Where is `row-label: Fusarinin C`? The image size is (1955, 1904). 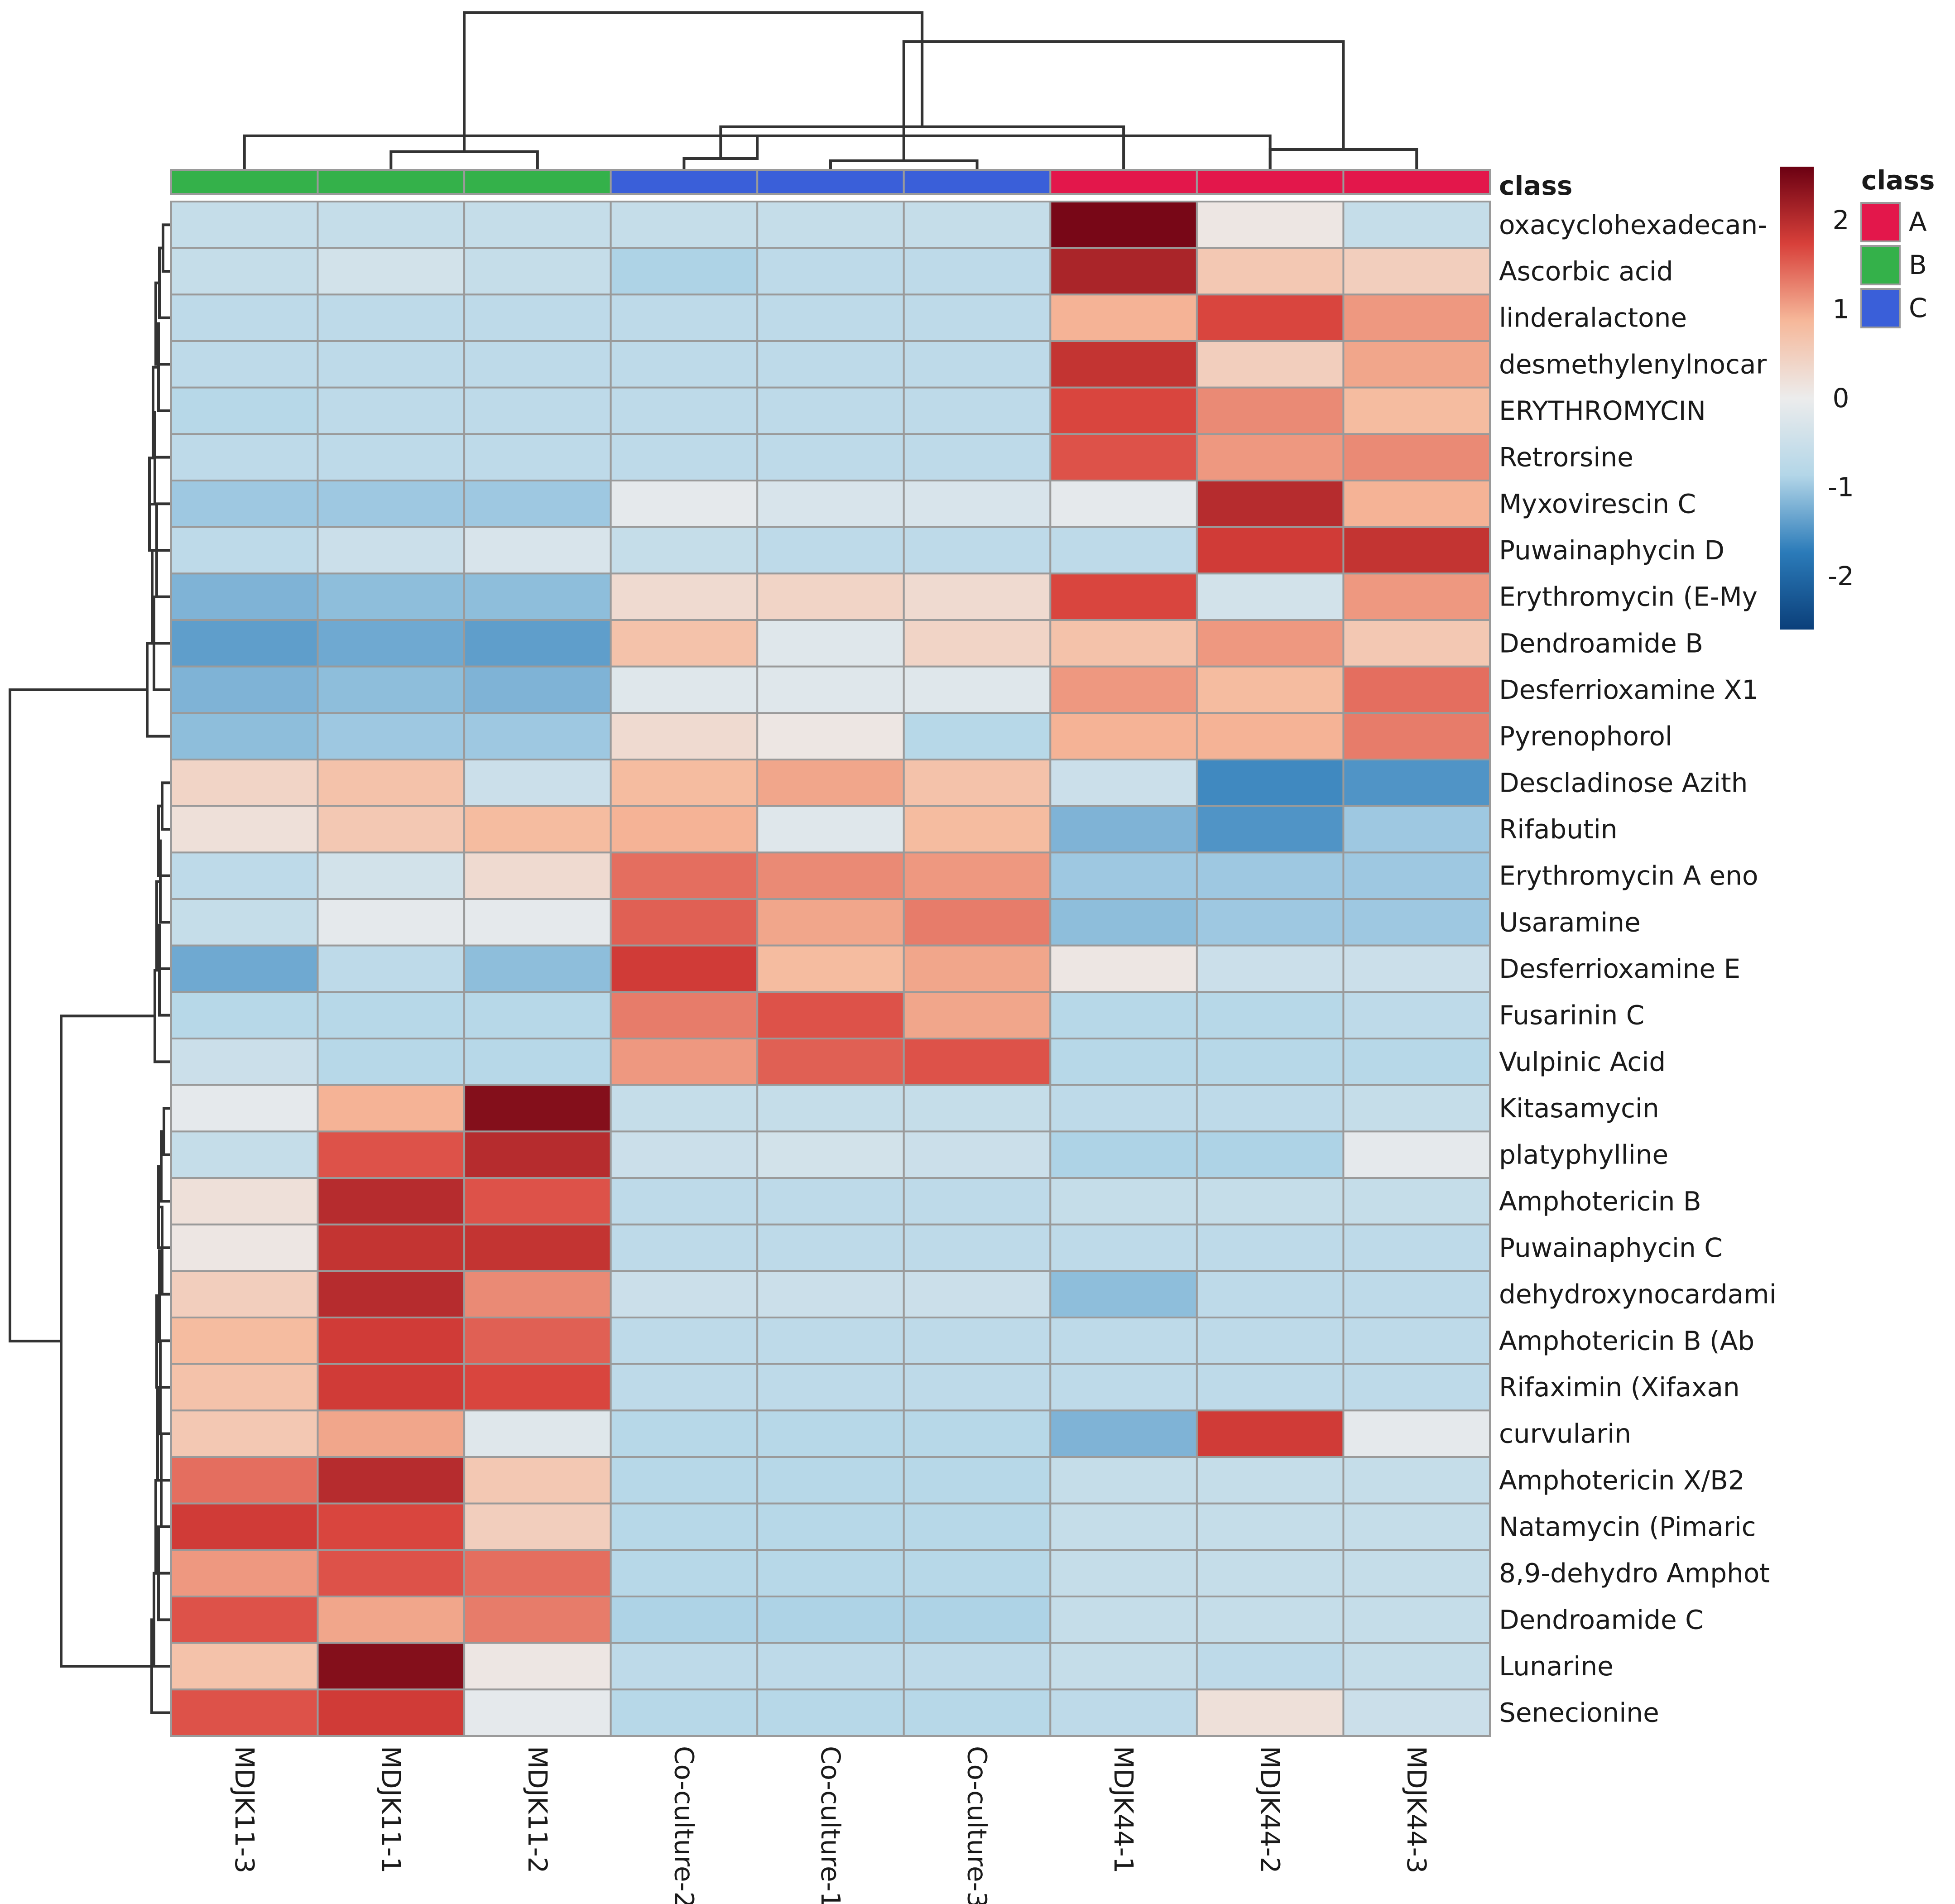
row-label: Fusarinin C is located at coordinates (1571, 1015).